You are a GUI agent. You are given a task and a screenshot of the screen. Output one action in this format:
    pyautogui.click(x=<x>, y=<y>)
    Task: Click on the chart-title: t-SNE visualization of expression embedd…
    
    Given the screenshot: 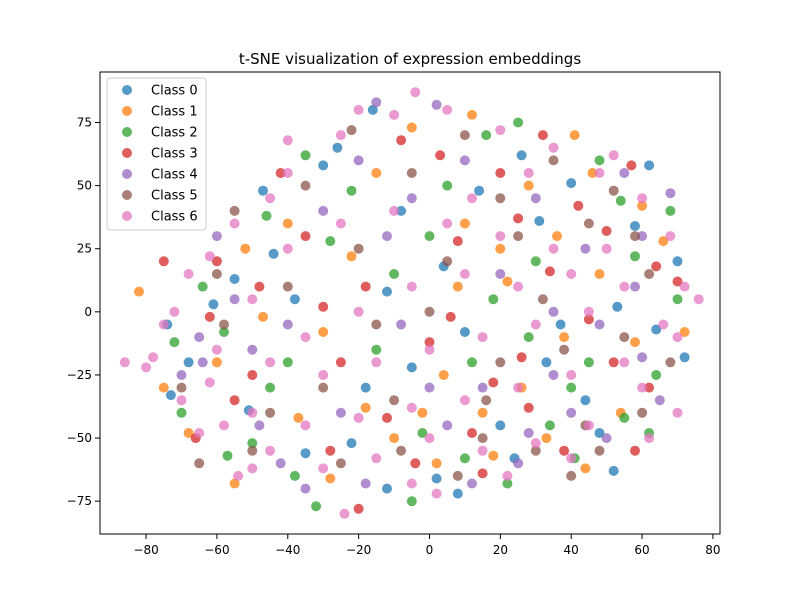 What is the action you would take?
    pyautogui.click(x=410, y=59)
    